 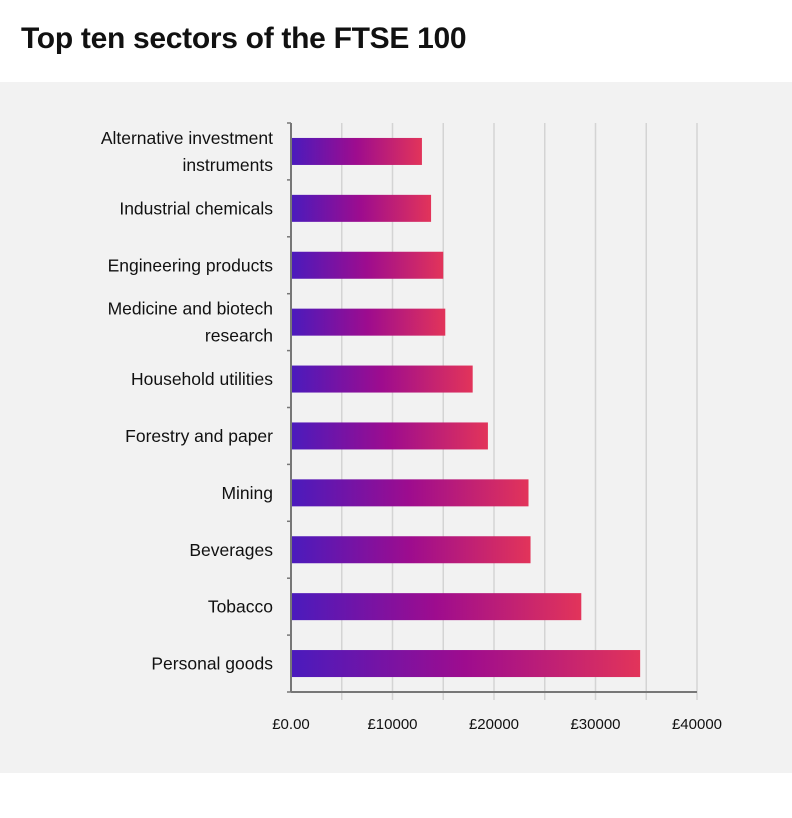 I want to click on category-label: Tobacco, so click(x=240, y=607).